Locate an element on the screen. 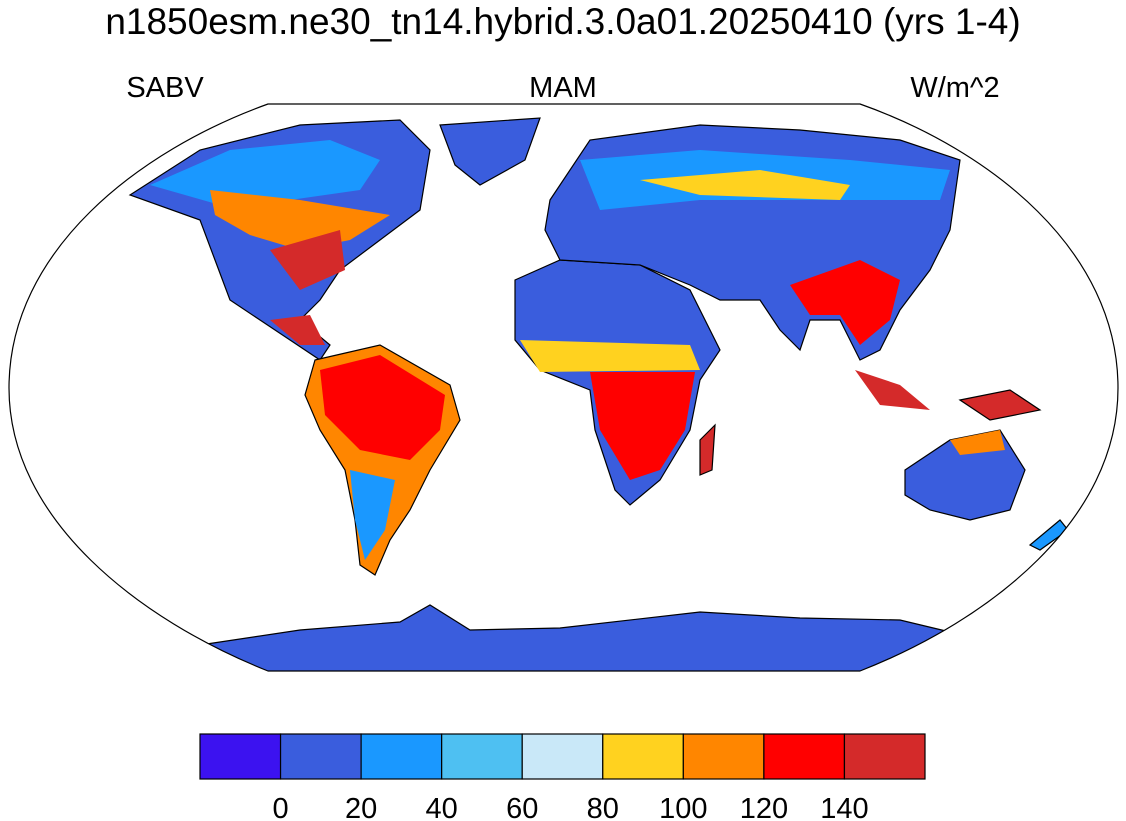 The image size is (1126, 821). units-label: W/m^2 is located at coordinates (954, 88).